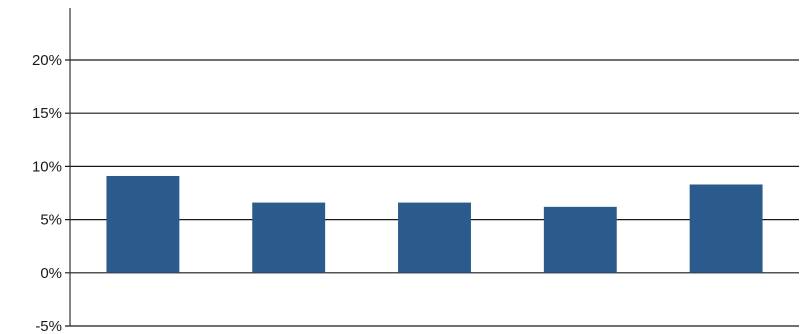 The image size is (801, 334). I want to click on y-tick-label: 10%, so click(47, 166).